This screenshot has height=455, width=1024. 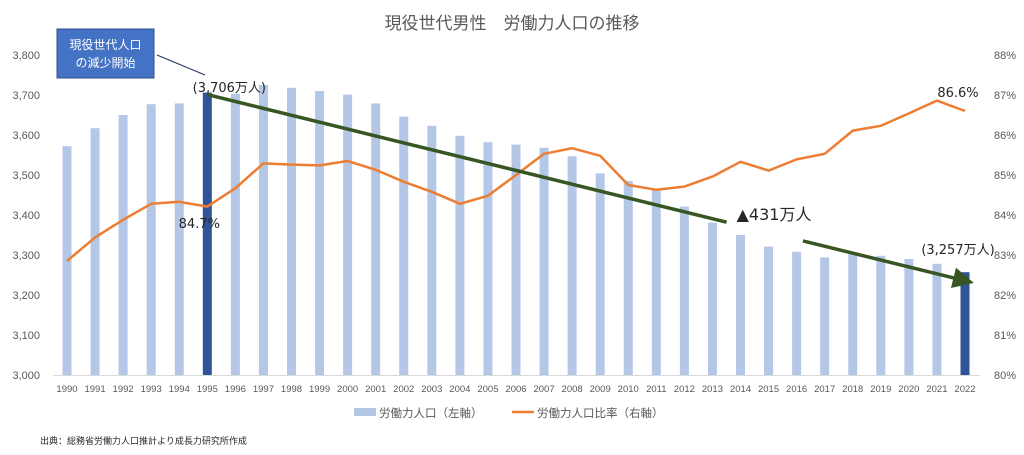 What do you see at coordinates (432, 250) in the screenshot?
I see `bar-2003` at bounding box center [432, 250].